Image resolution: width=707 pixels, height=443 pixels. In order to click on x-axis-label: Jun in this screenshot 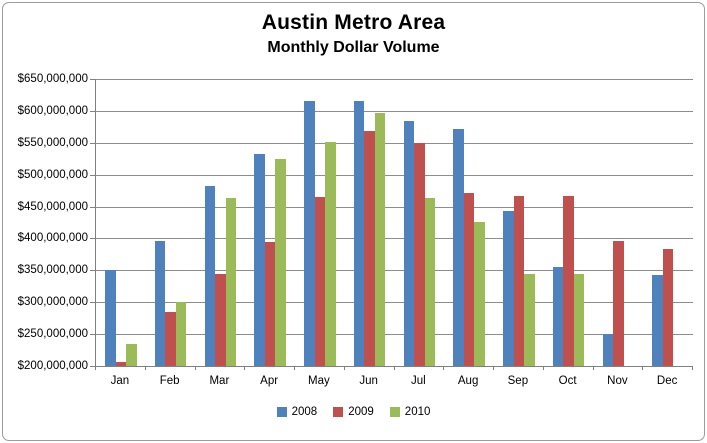, I will do `click(368, 381)`.